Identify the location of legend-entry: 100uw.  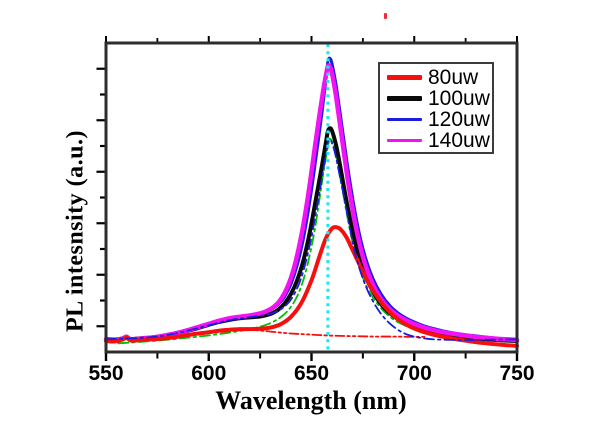
(438, 98).